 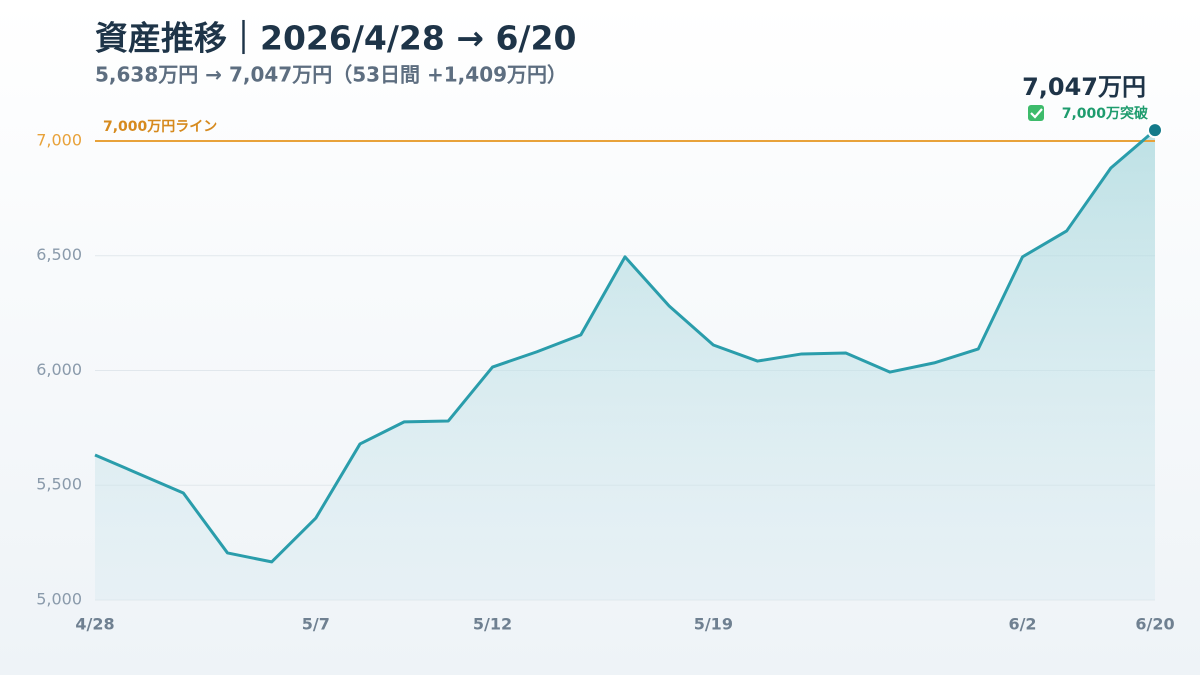 What do you see at coordinates (160, 127) in the screenshot?
I see `threshold-label: 7,000万円ライン` at bounding box center [160, 127].